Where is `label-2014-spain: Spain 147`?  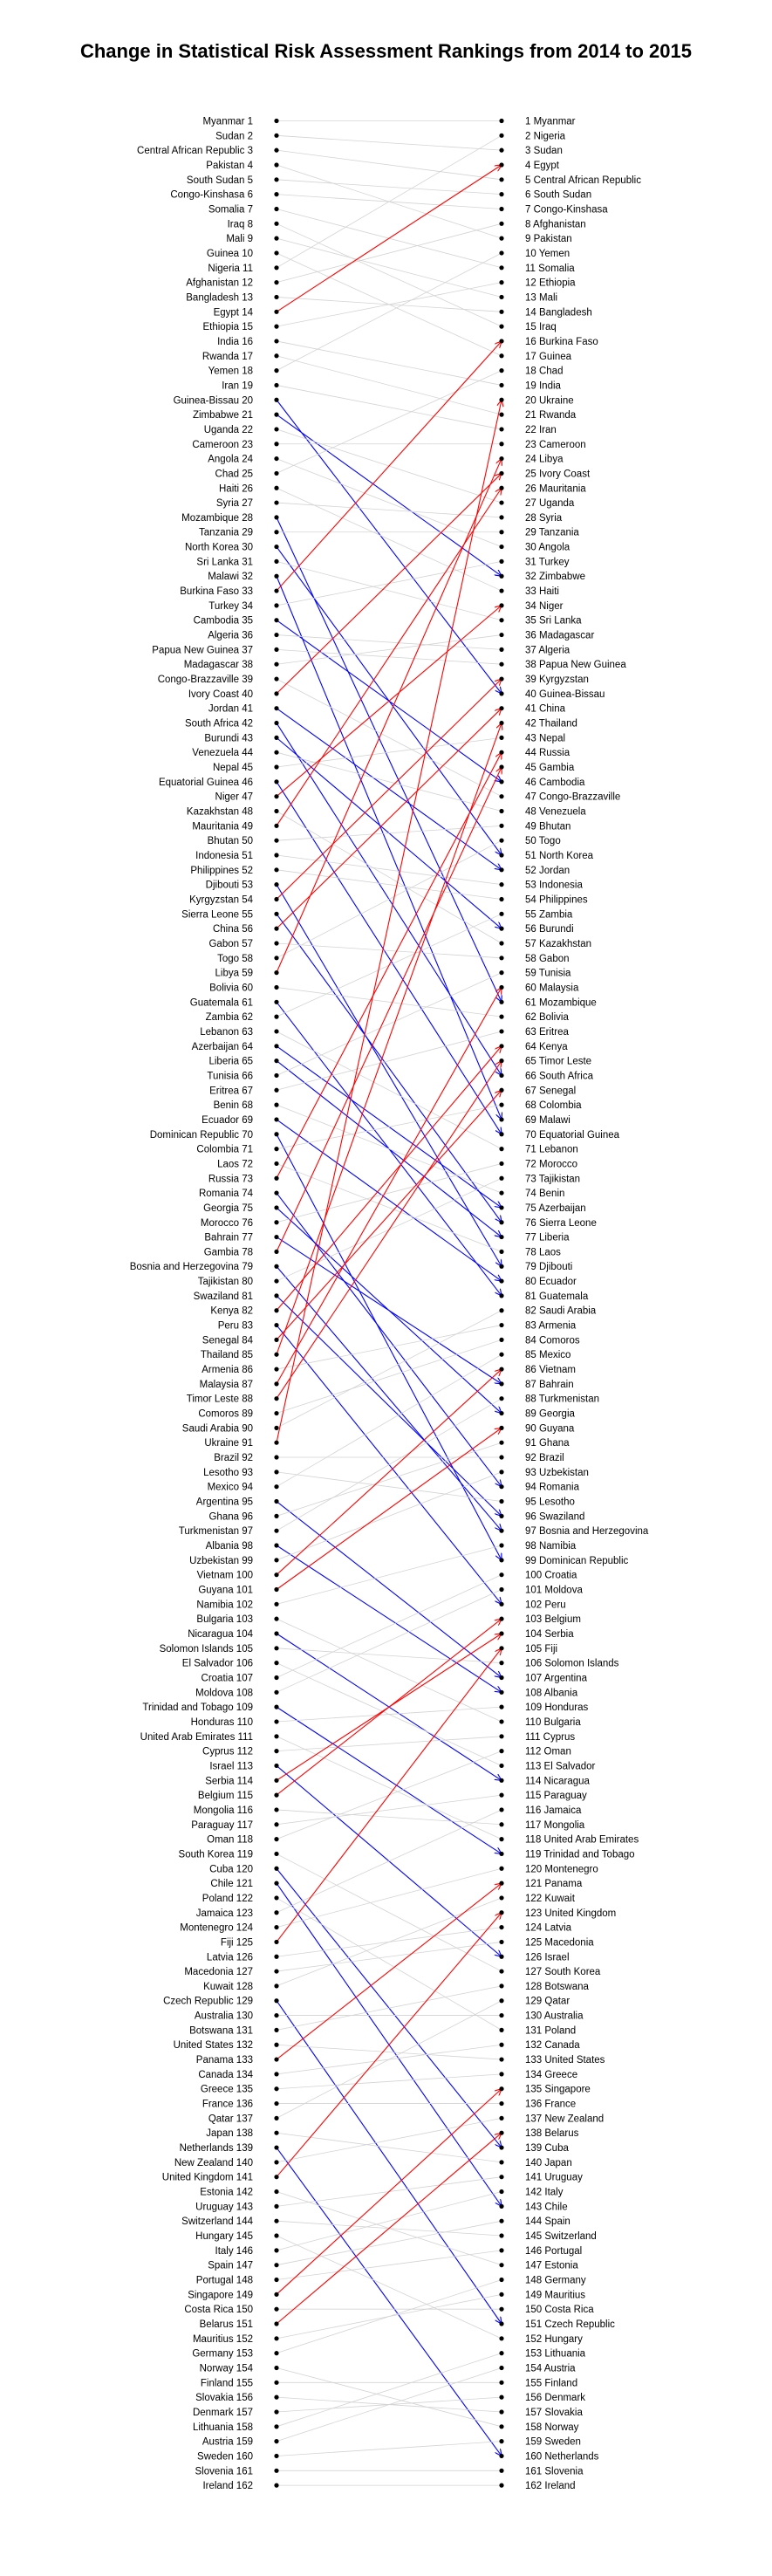
label-2014-spain: Spain 147 is located at coordinates (231, 2266).